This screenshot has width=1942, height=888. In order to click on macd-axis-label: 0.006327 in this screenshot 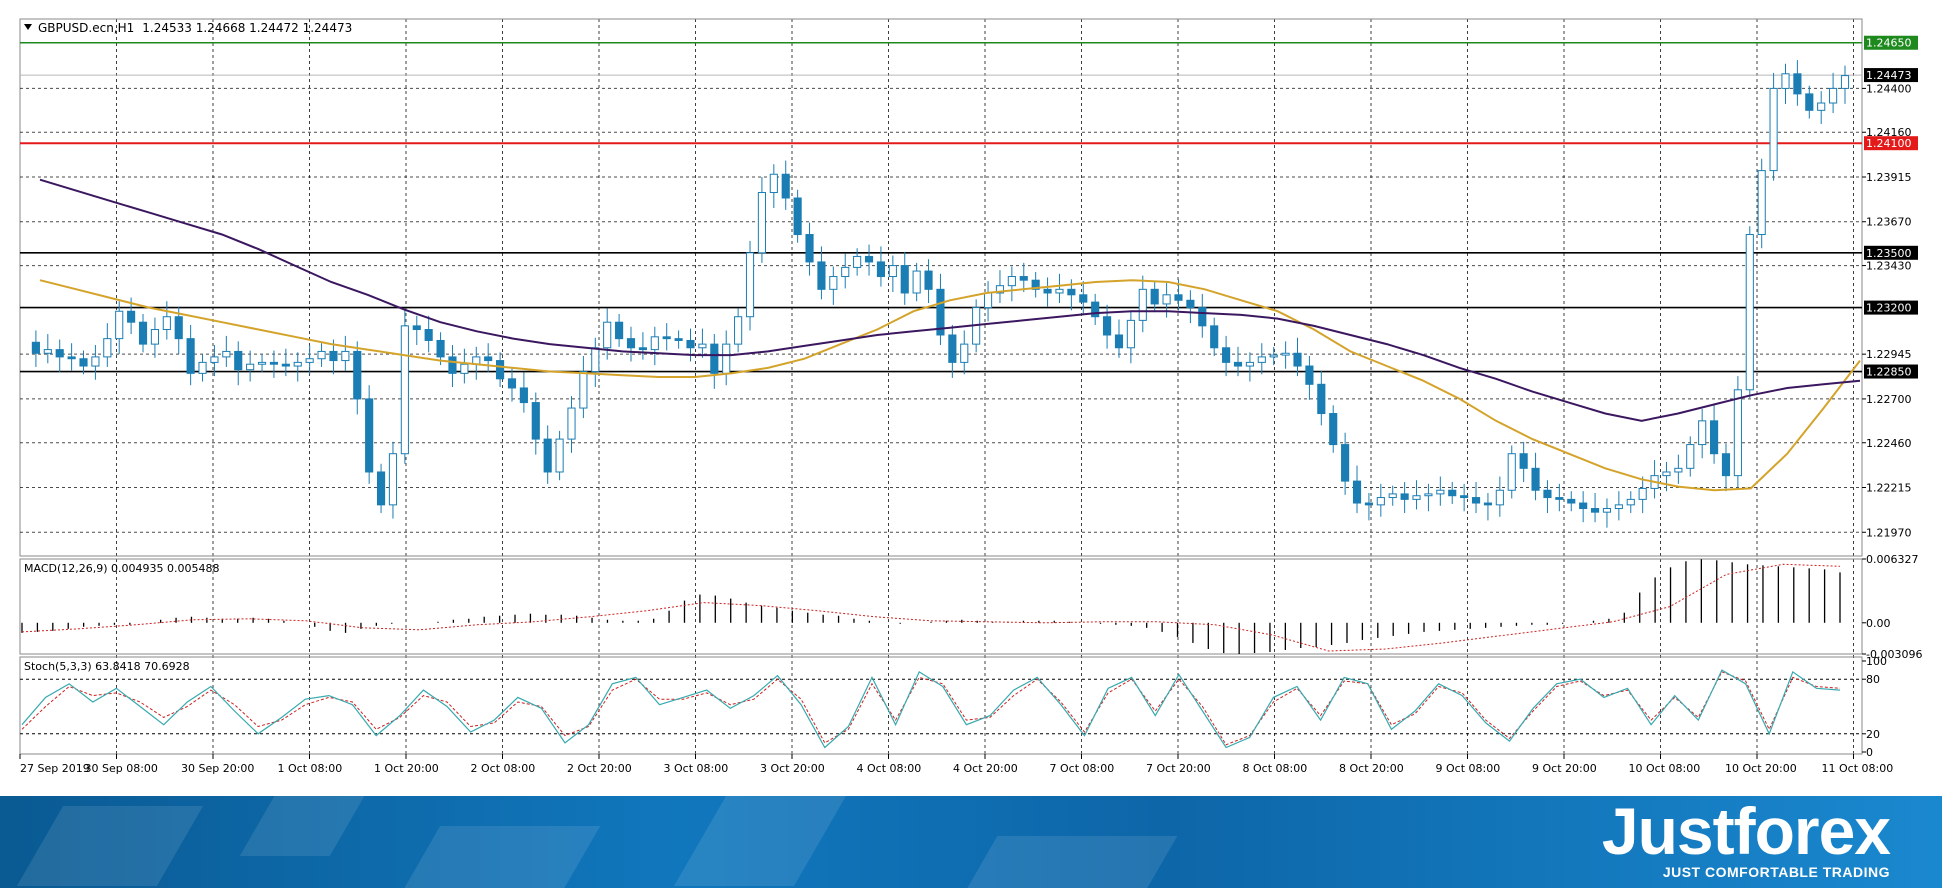, I will do `click(1892, 559)`.